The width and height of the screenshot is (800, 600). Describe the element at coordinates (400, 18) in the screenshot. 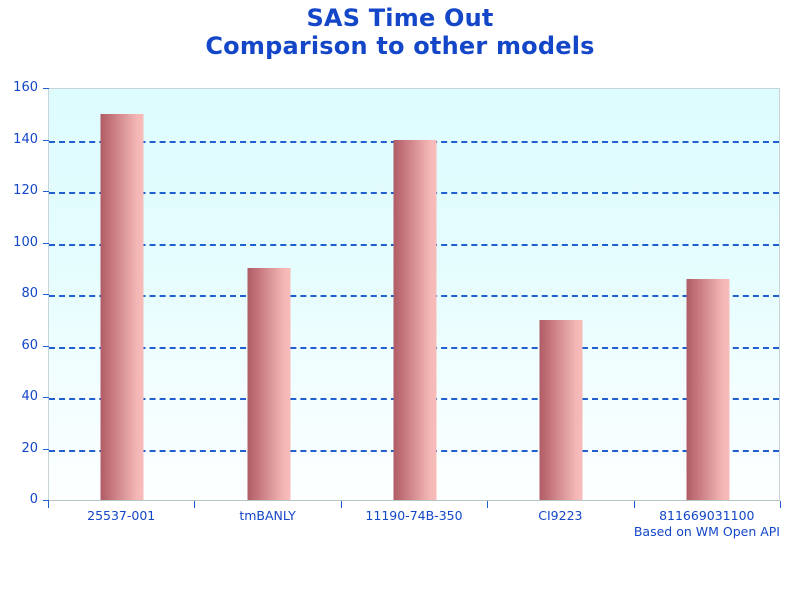

I see `page-title: SAS Time Out` at that location.